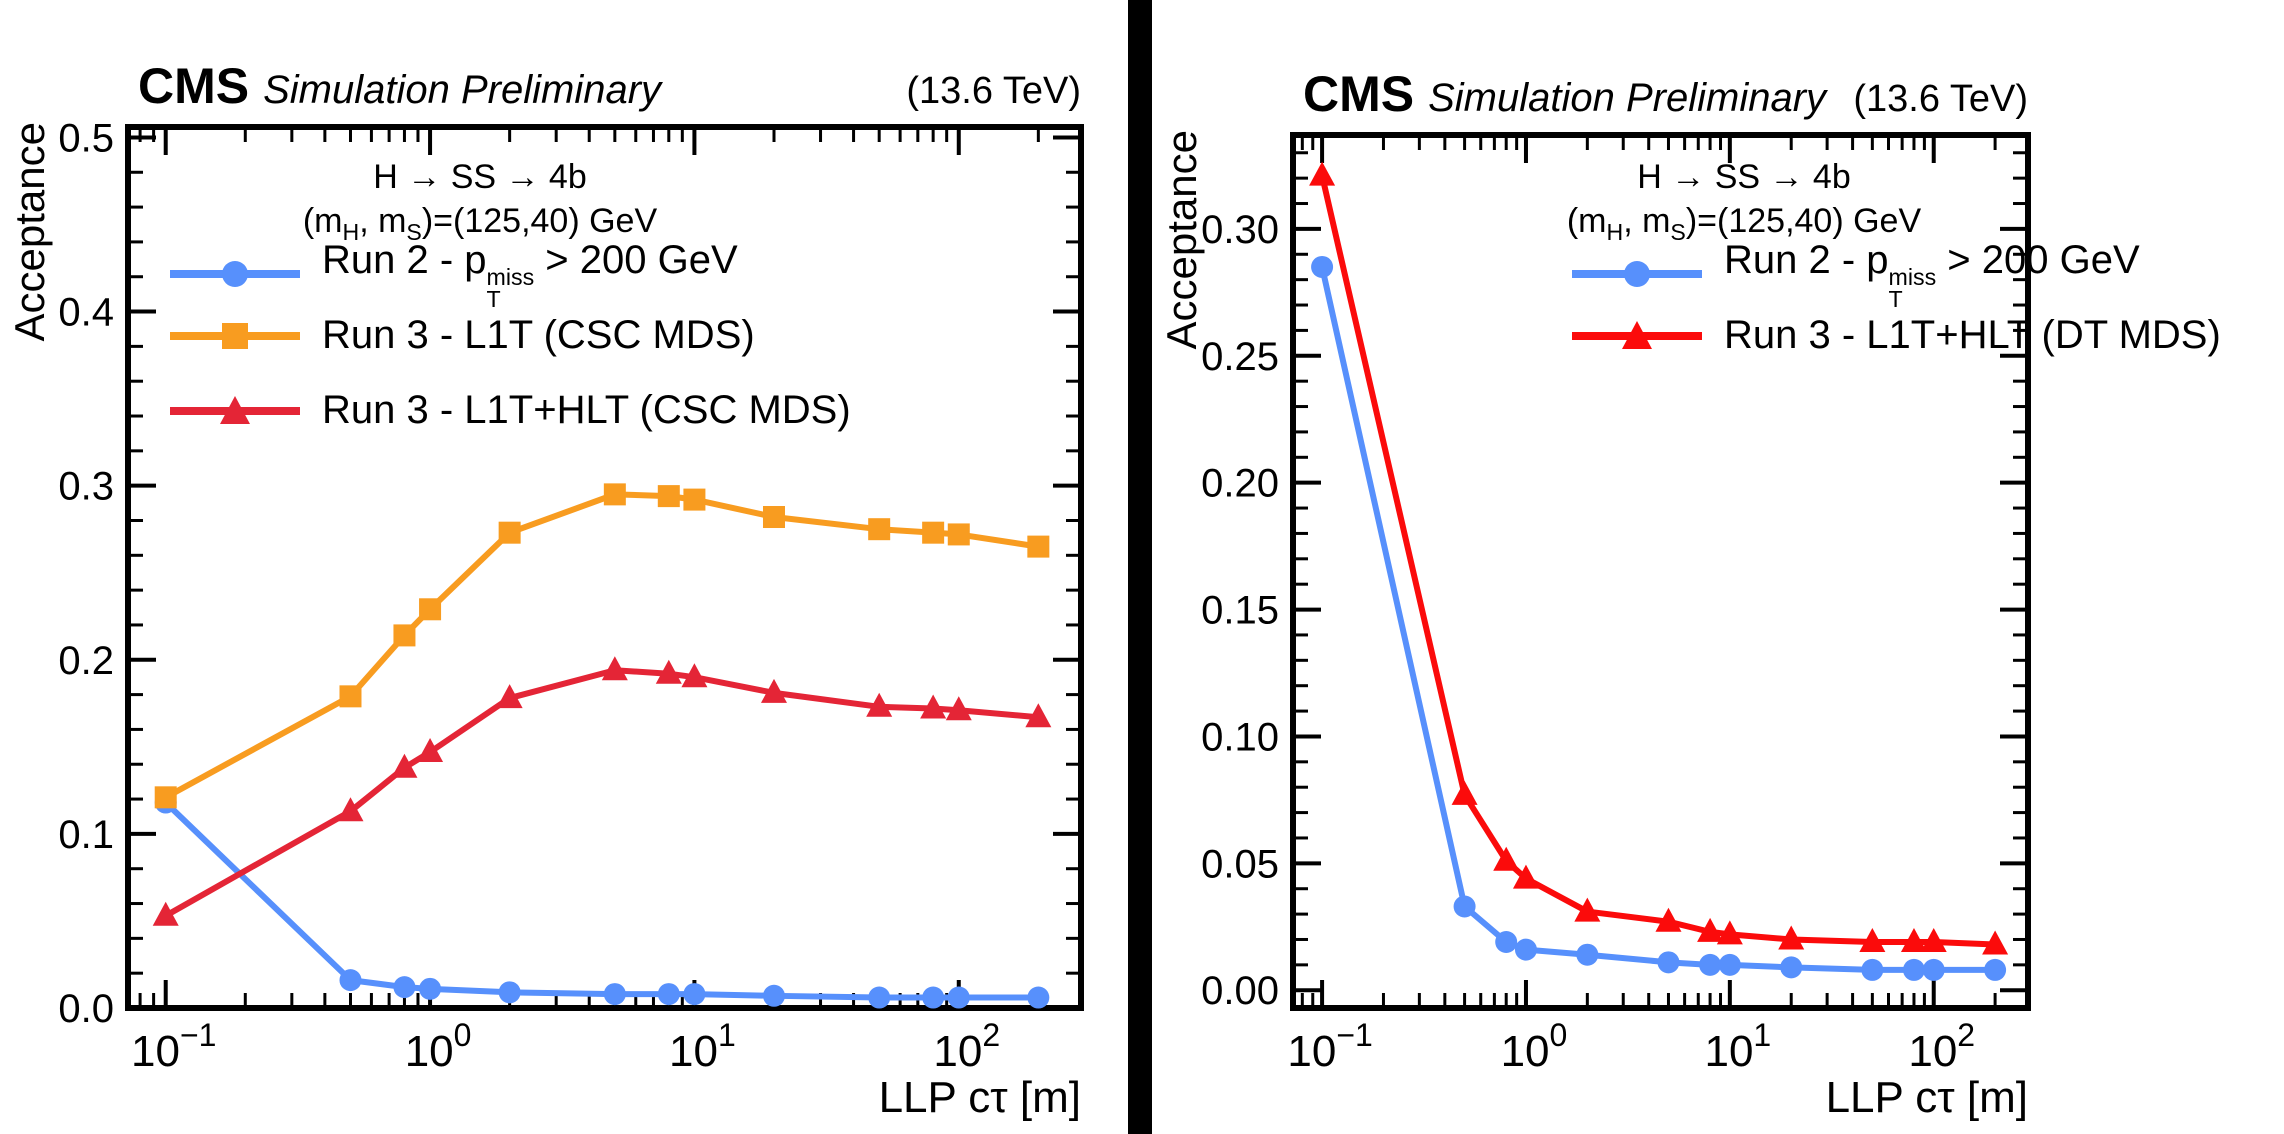 The width and height of the screenshot is (2284, 1134). I want to click on y-tick-label: 0.20, so click(1240, 484).